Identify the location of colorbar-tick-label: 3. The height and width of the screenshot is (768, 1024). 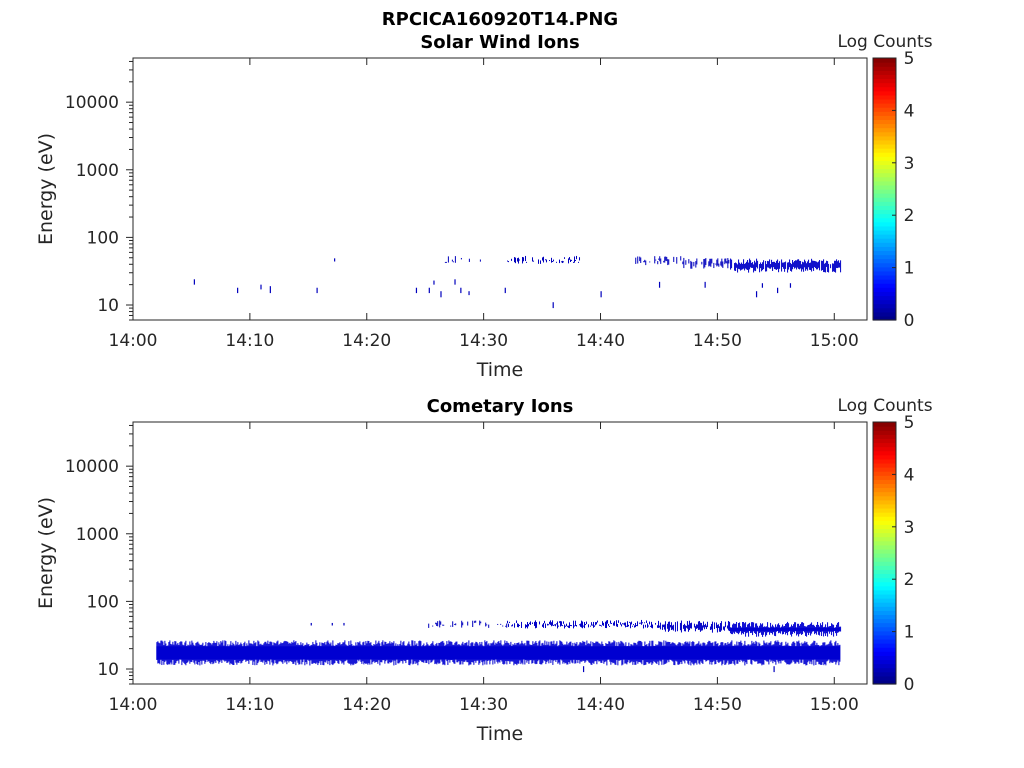
(909, 164).